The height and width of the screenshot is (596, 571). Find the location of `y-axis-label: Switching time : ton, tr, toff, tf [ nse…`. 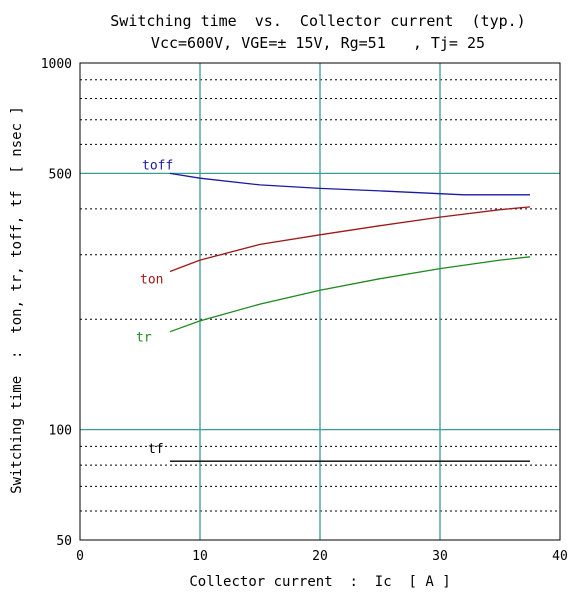

y-axis-label: Switching time : ton, tr, toff, tf [ nse… is located at coordinates (17, 300).